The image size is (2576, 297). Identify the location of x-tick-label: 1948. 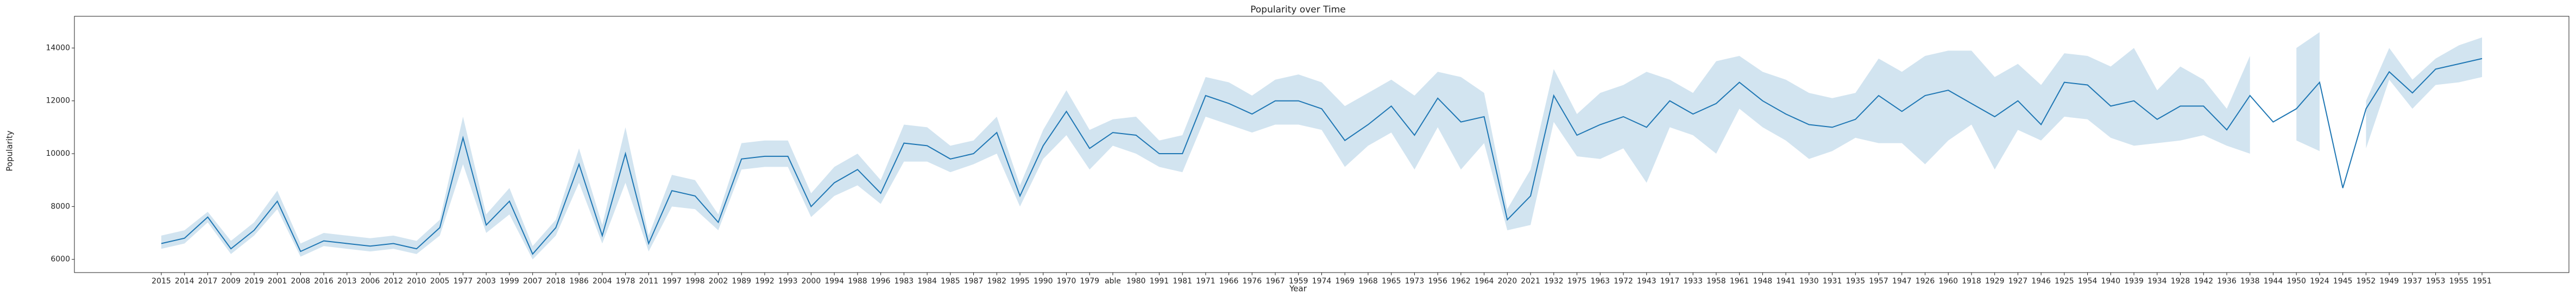
(1763, 281).